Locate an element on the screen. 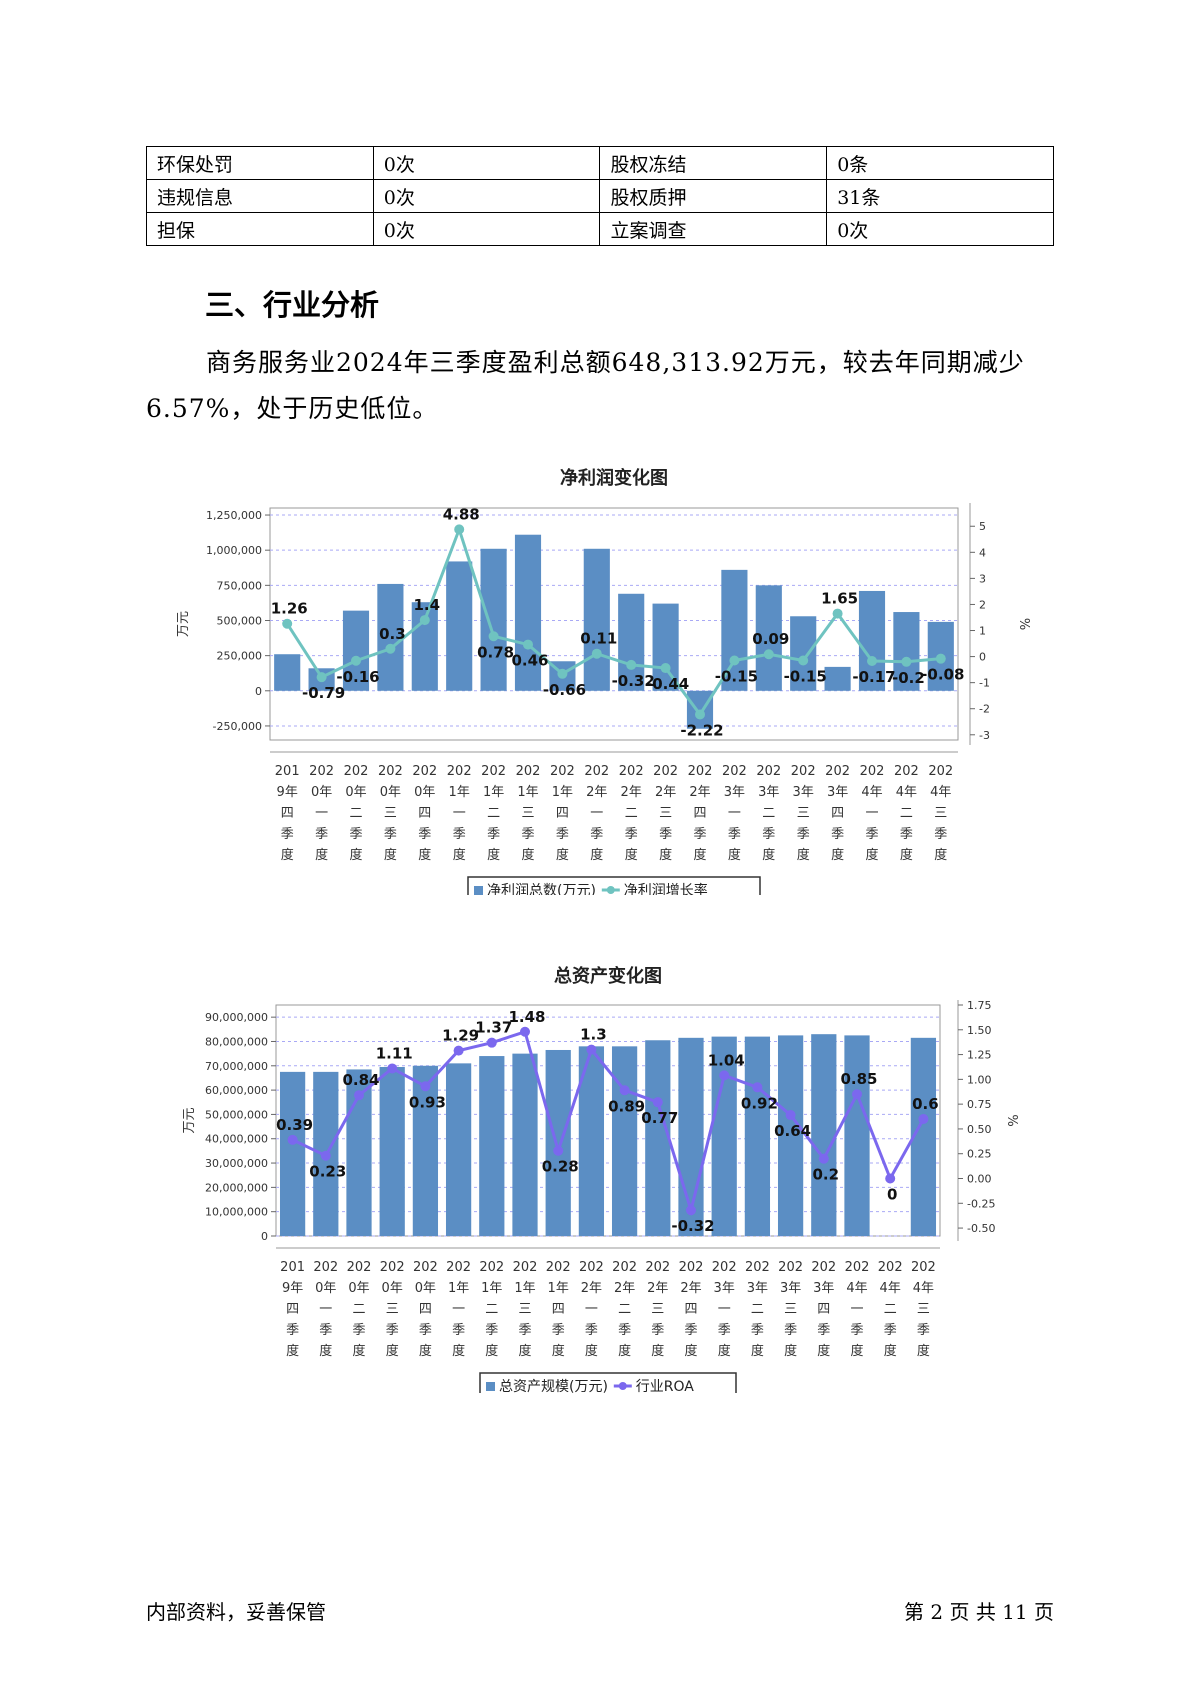 The width and height of the screenshot is (1191, 1684). x-tick-label: 4年 is located at coordinates (923, 1288).